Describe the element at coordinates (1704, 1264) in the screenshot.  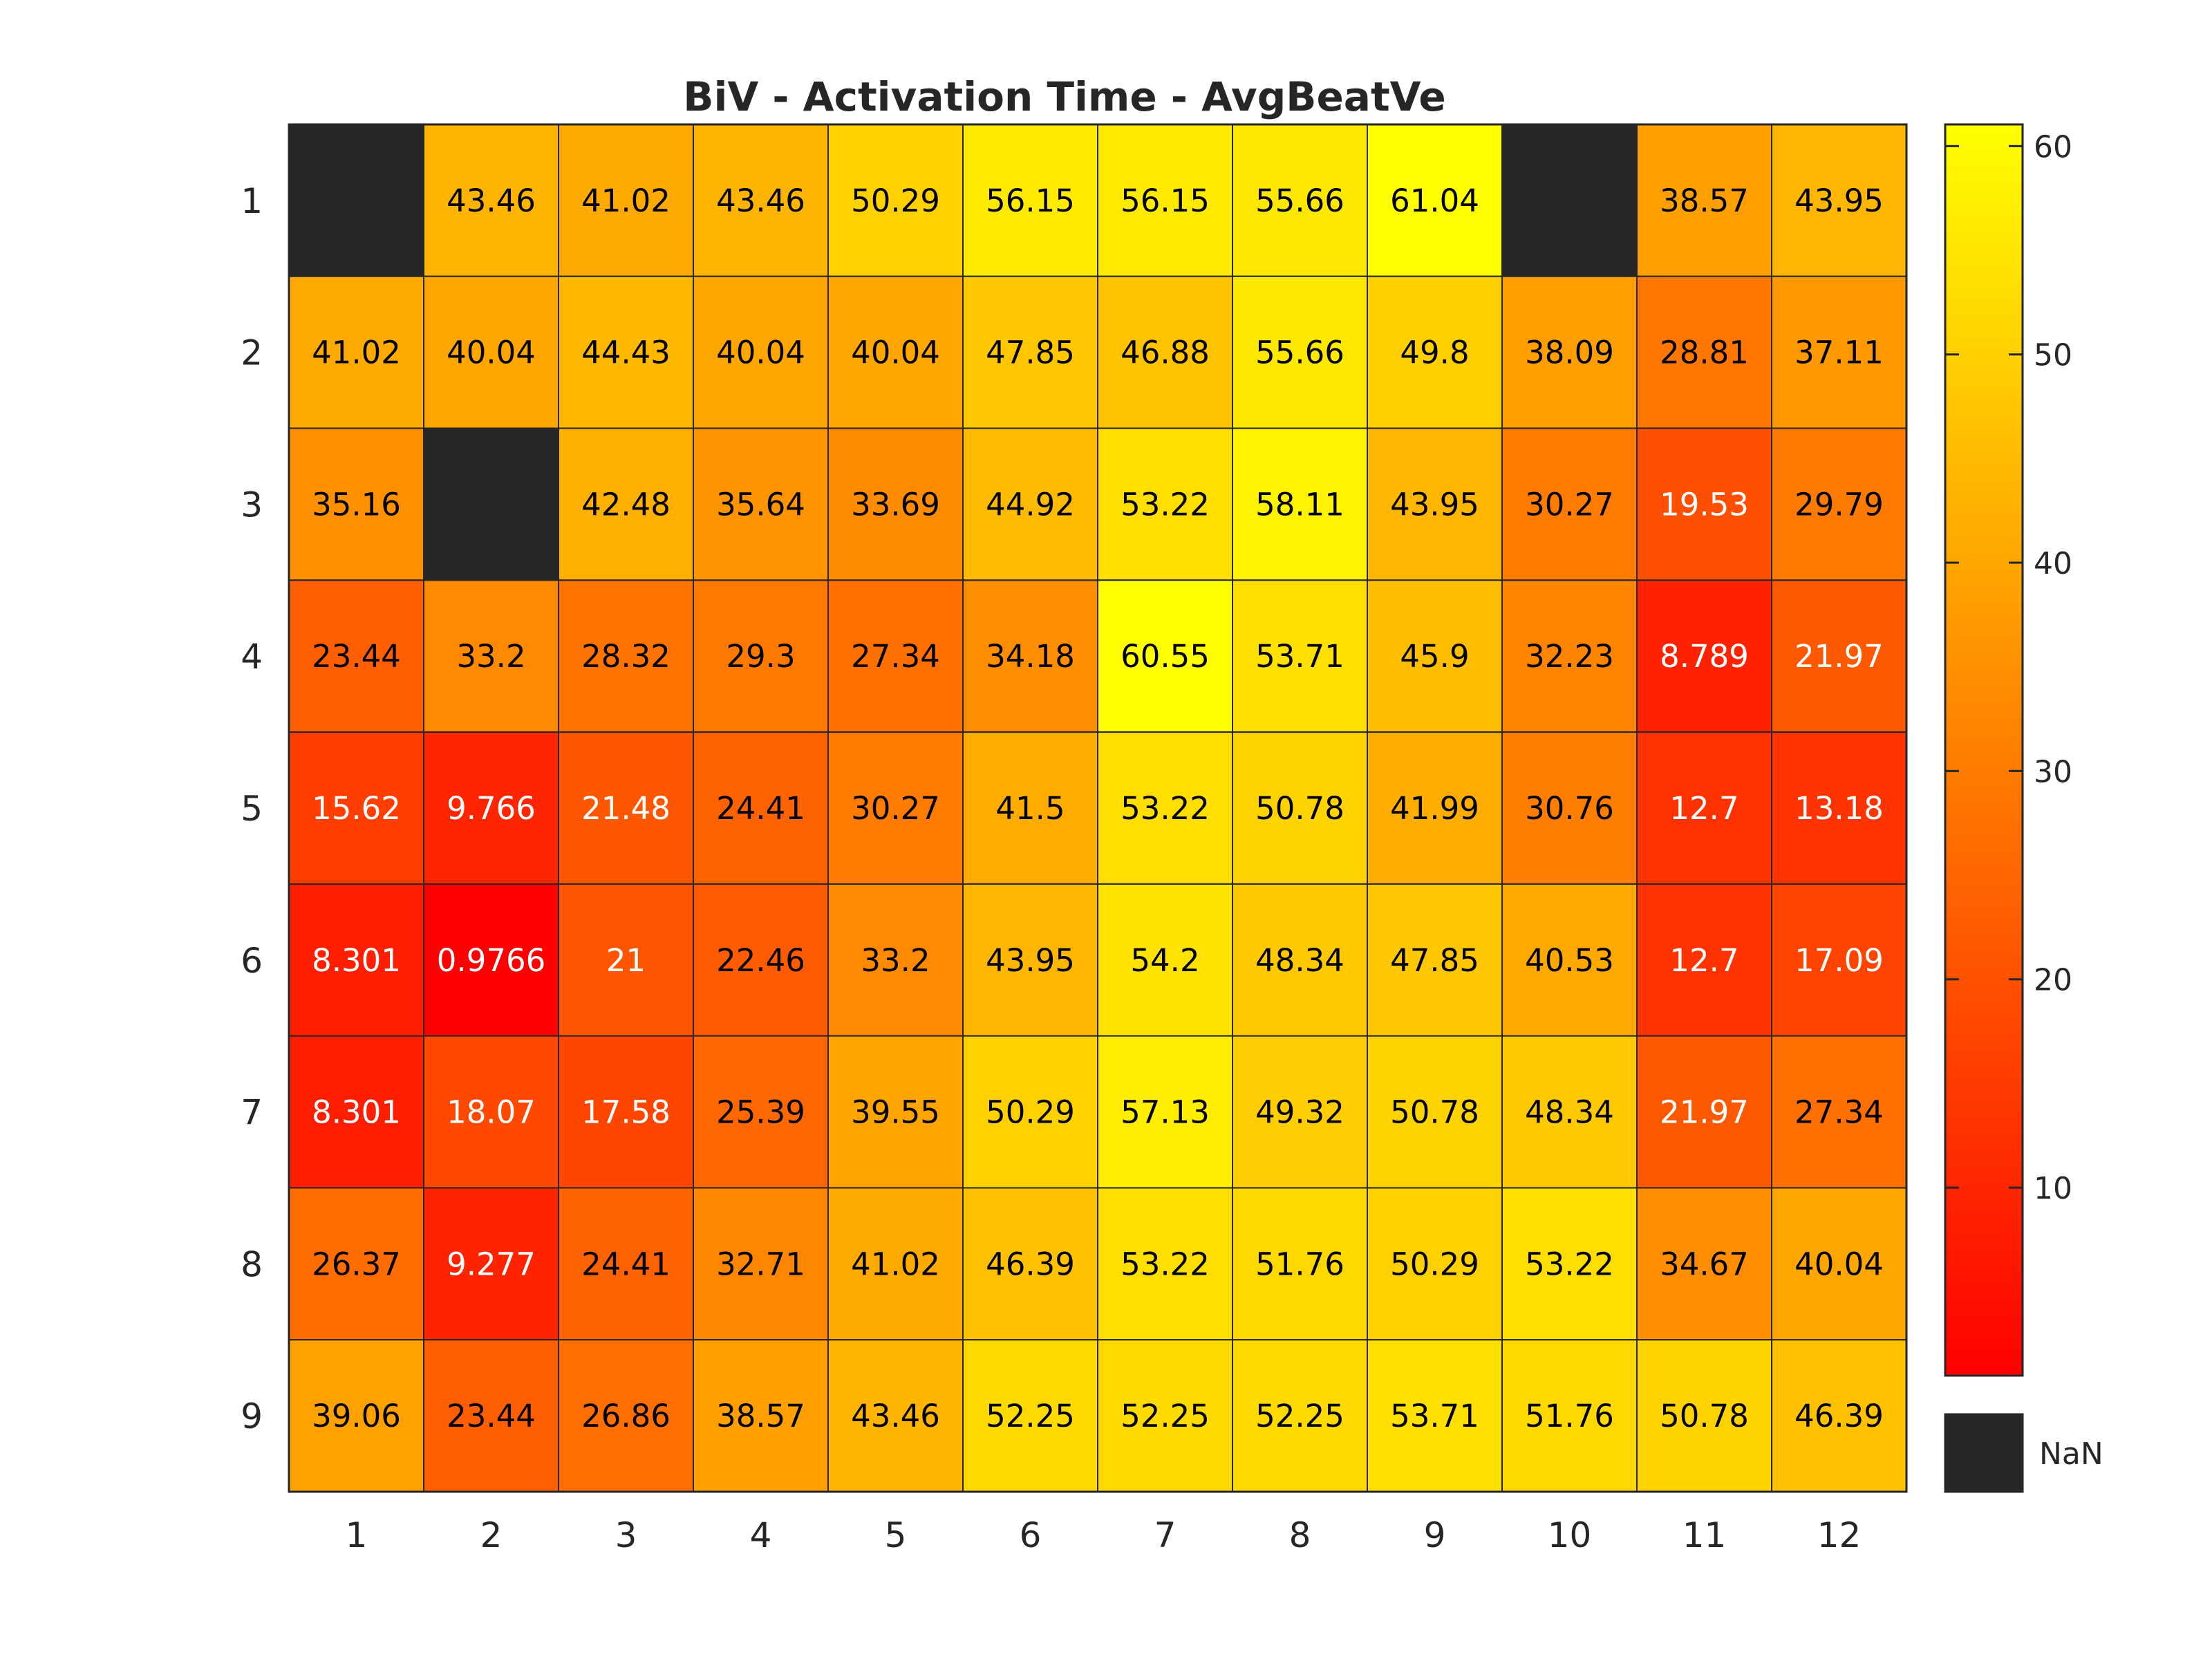
I see `heatmap-cell-r8-c11` at that location.